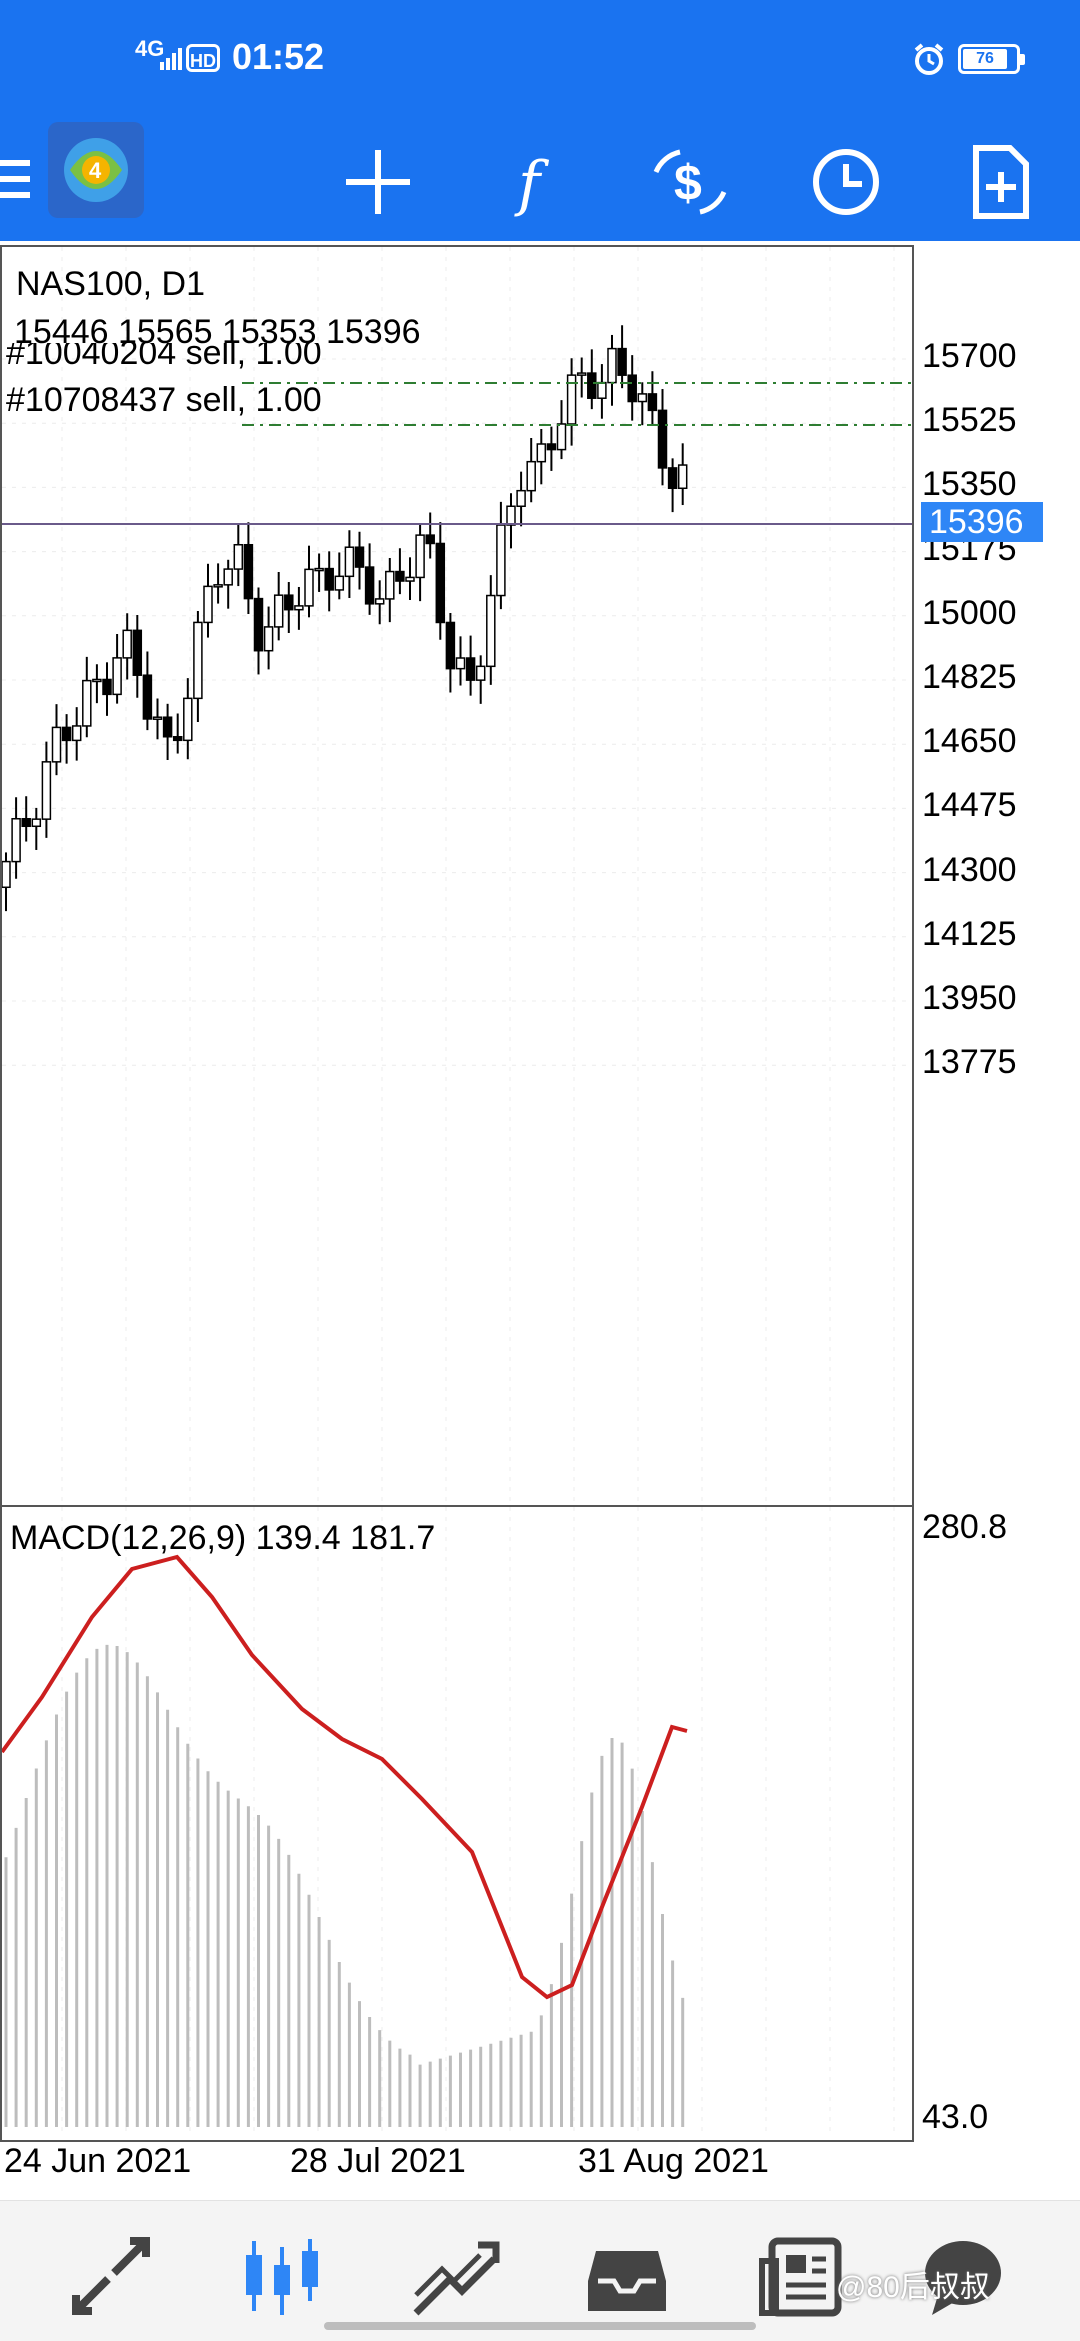  What do you see at coordinates (627, 2276) in the screenshot?
I see `history-icon` at bounding box center [627, 2276].